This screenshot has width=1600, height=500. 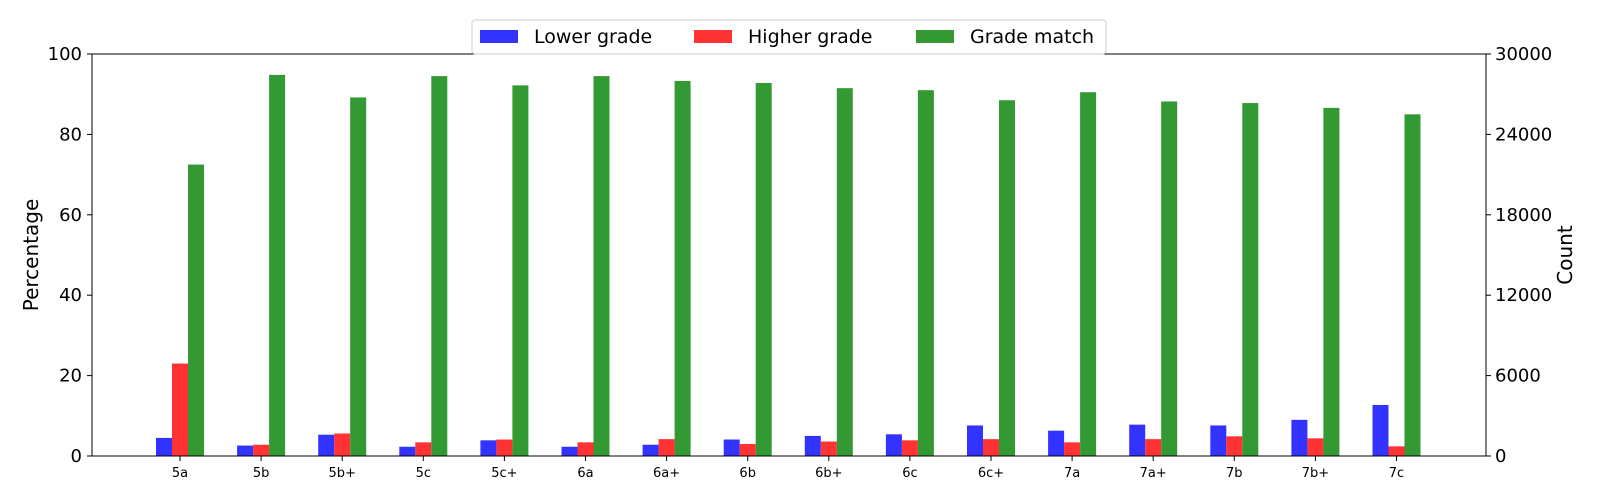 What do you see at coordinates (1523, 134) in the screenshot?
I see `y2-tick-label: 24000` at bounding box center [1523, 134].